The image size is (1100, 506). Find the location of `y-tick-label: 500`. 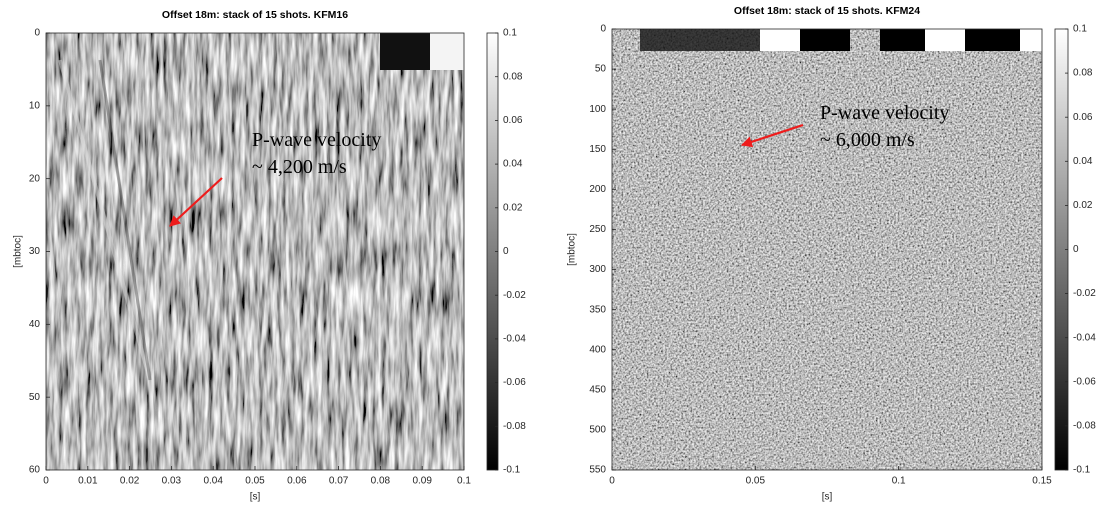

y-tick-label: 500 is located at coordinates (597, 430).